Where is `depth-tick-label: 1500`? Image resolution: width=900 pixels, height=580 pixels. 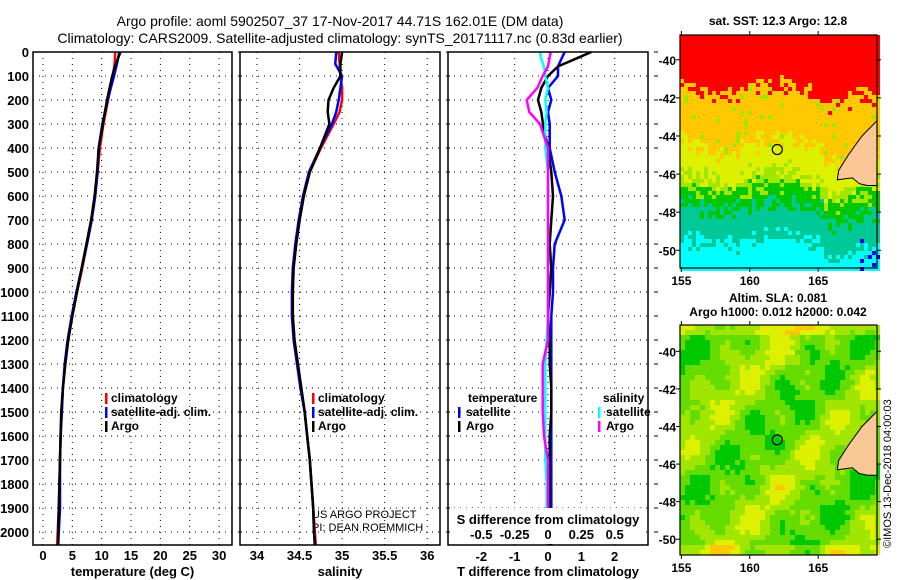 depth-tick-label: 1500 is located at coordinates (14, 412).